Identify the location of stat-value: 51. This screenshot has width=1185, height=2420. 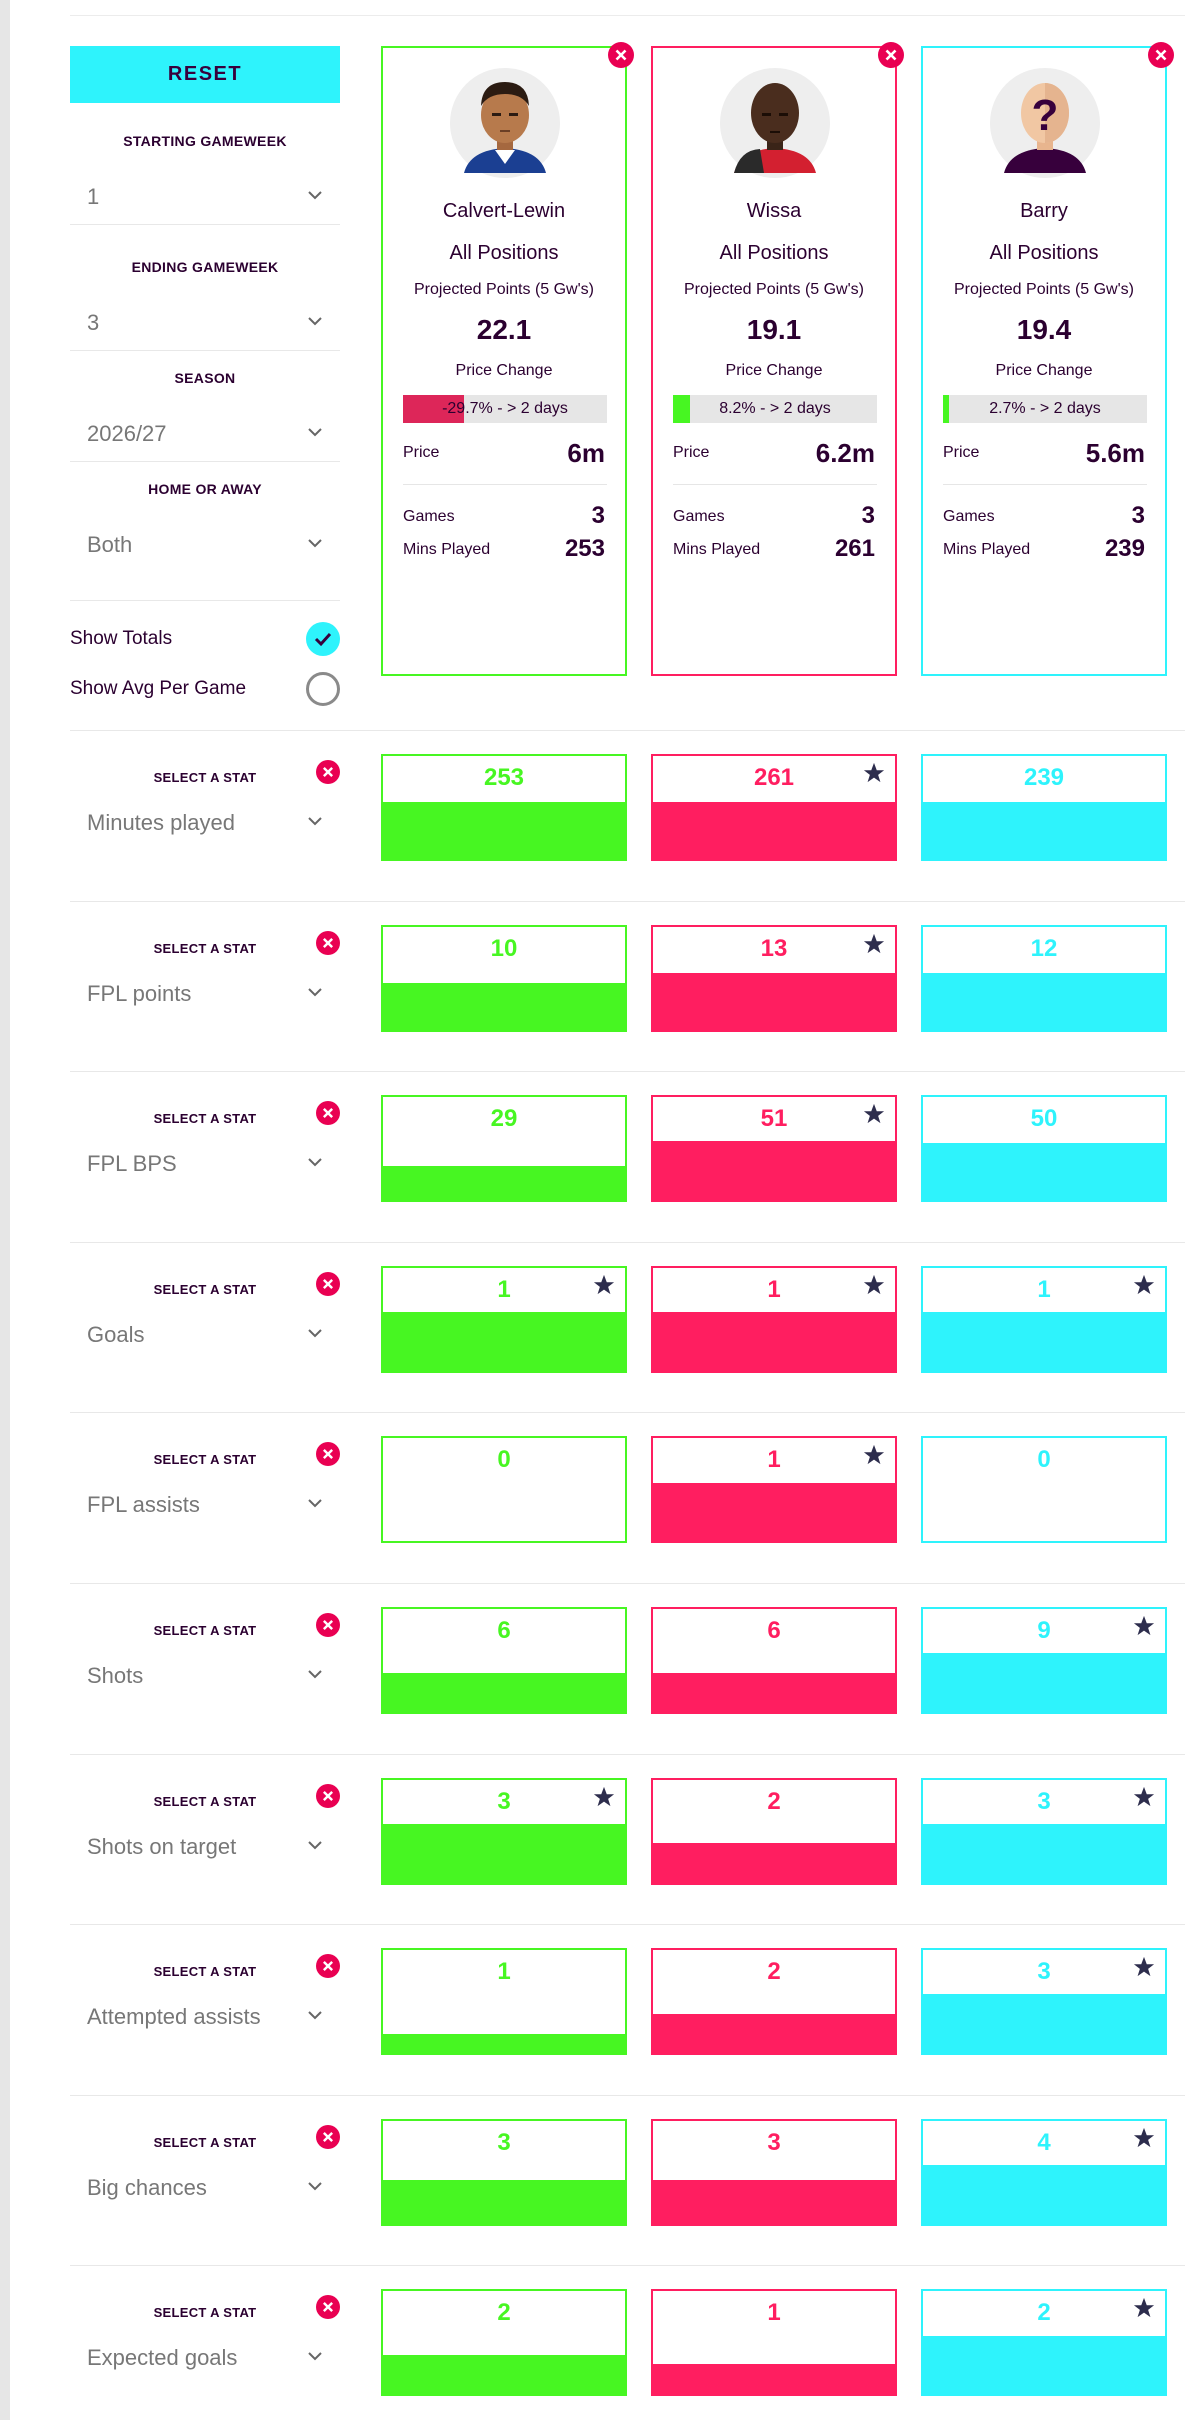
(774, 1119).